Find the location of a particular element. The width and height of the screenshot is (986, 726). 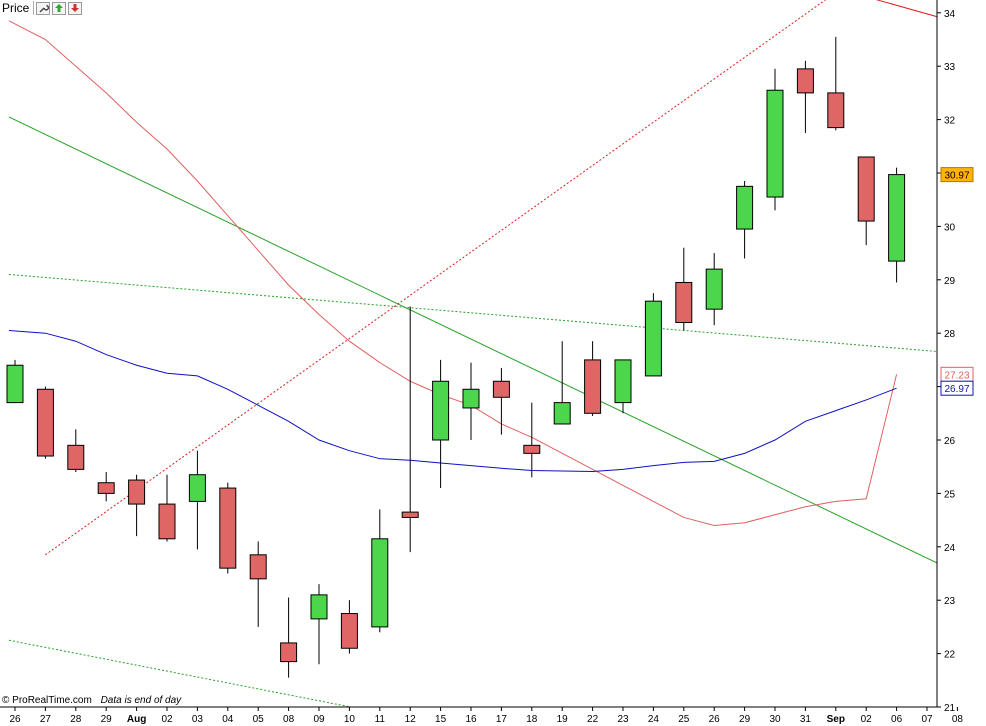

x-tick-label: 08 is located at coordinates (958, 719).